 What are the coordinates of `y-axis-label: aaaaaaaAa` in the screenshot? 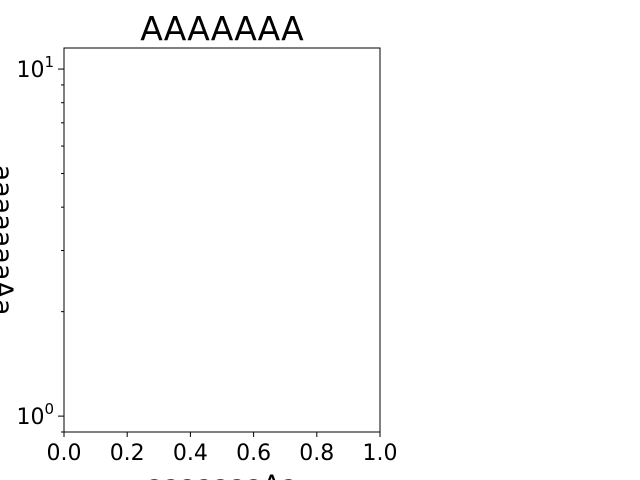 It's located at (9, 240).